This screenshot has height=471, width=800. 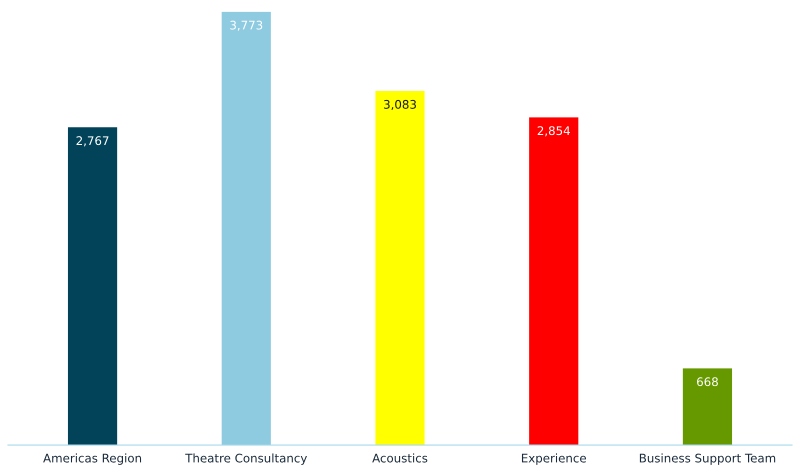 I want to click on data-label: 3,773, so click(x=246, y=25).